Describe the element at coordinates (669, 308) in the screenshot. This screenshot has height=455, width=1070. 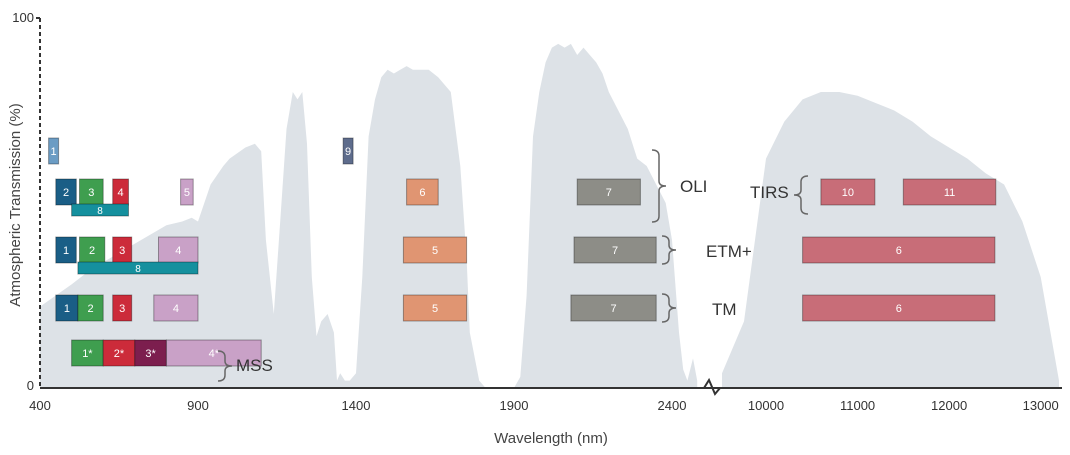
I see `brace-tm` at that location.